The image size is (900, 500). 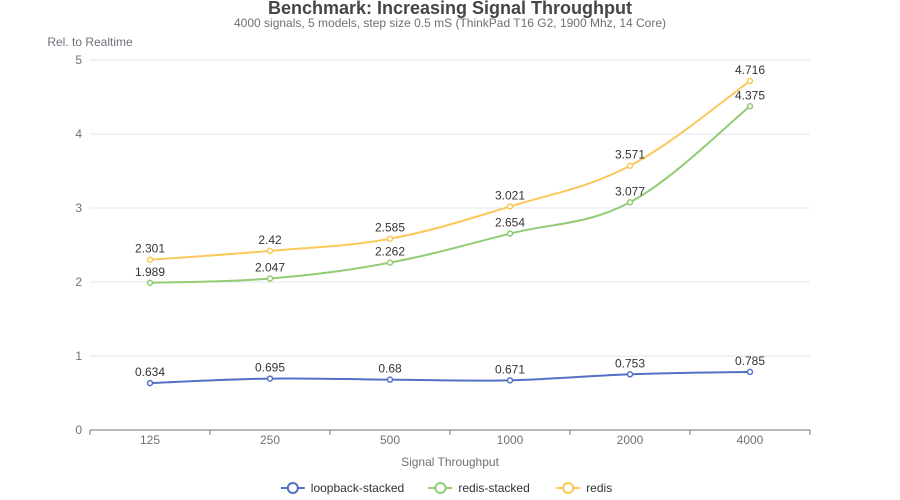 What do you see at coordinates (450, 462) in the screenshot?
I see `x-axis-title: Signal Throughput` at bounding box center [450, 462].